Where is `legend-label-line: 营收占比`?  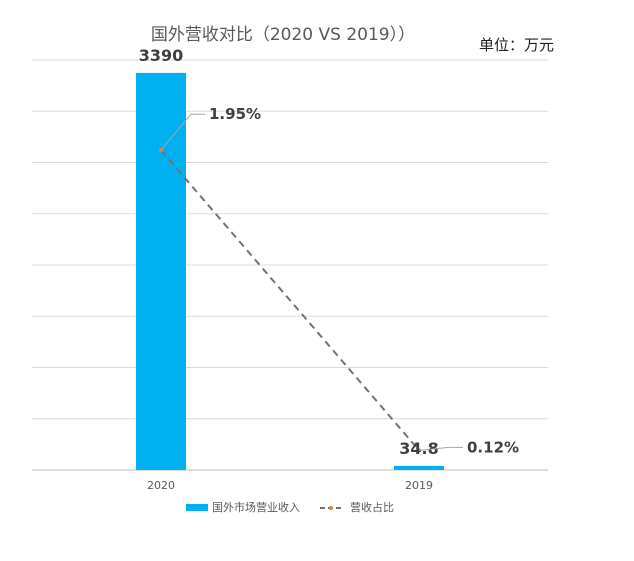
legend-label-line: 营收占比 is located at coordinates (372, 507).